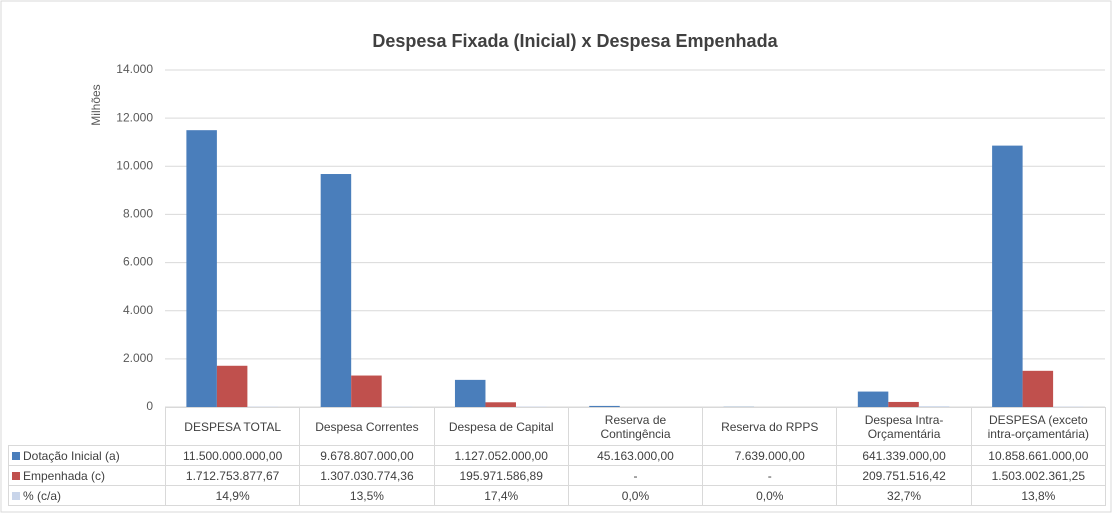 This screenshot has width=1118, height=519. Describe the element at coordinates (367, 475) in the screenshot. I see `table-value: 1.307.030.774,36` at that location.